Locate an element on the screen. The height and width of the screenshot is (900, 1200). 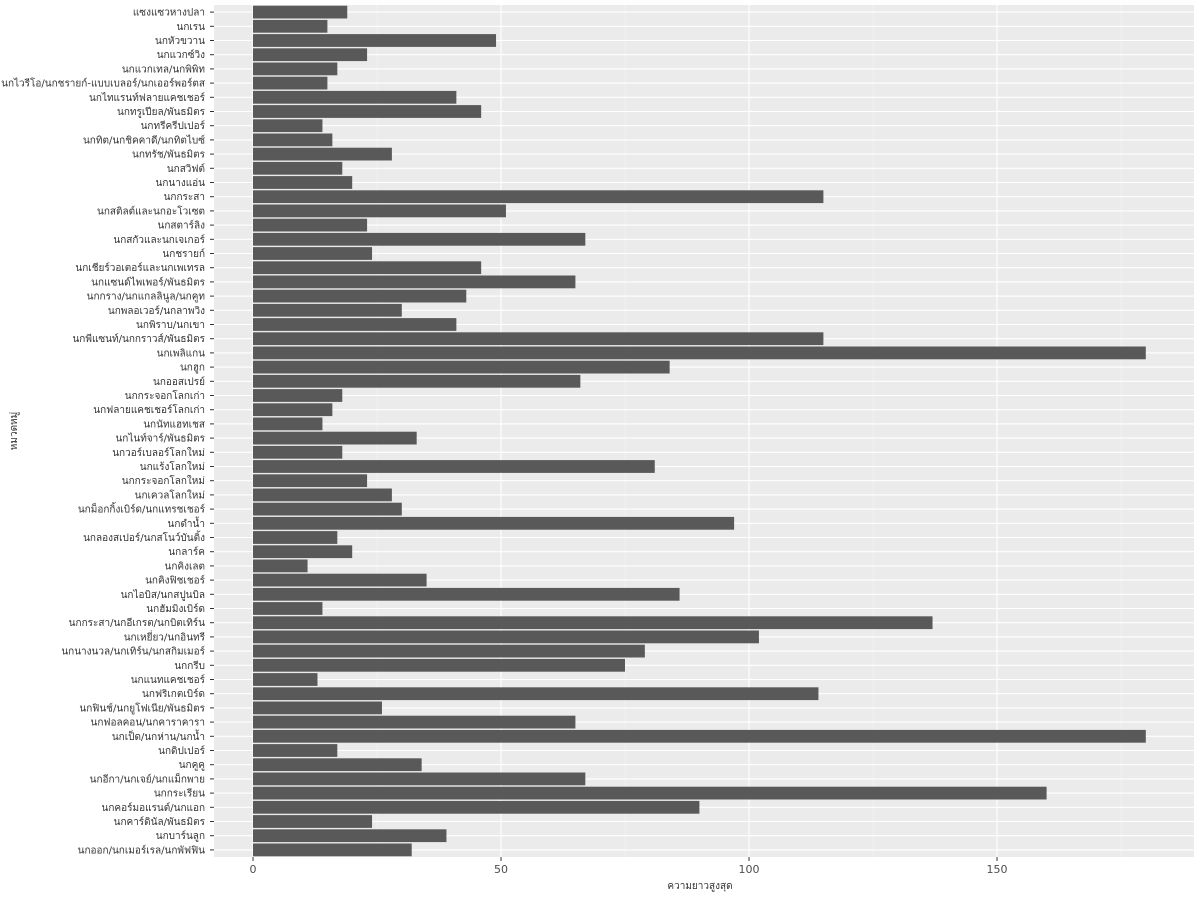
category-label: นกกระสา is located at coordinates (184, 197).